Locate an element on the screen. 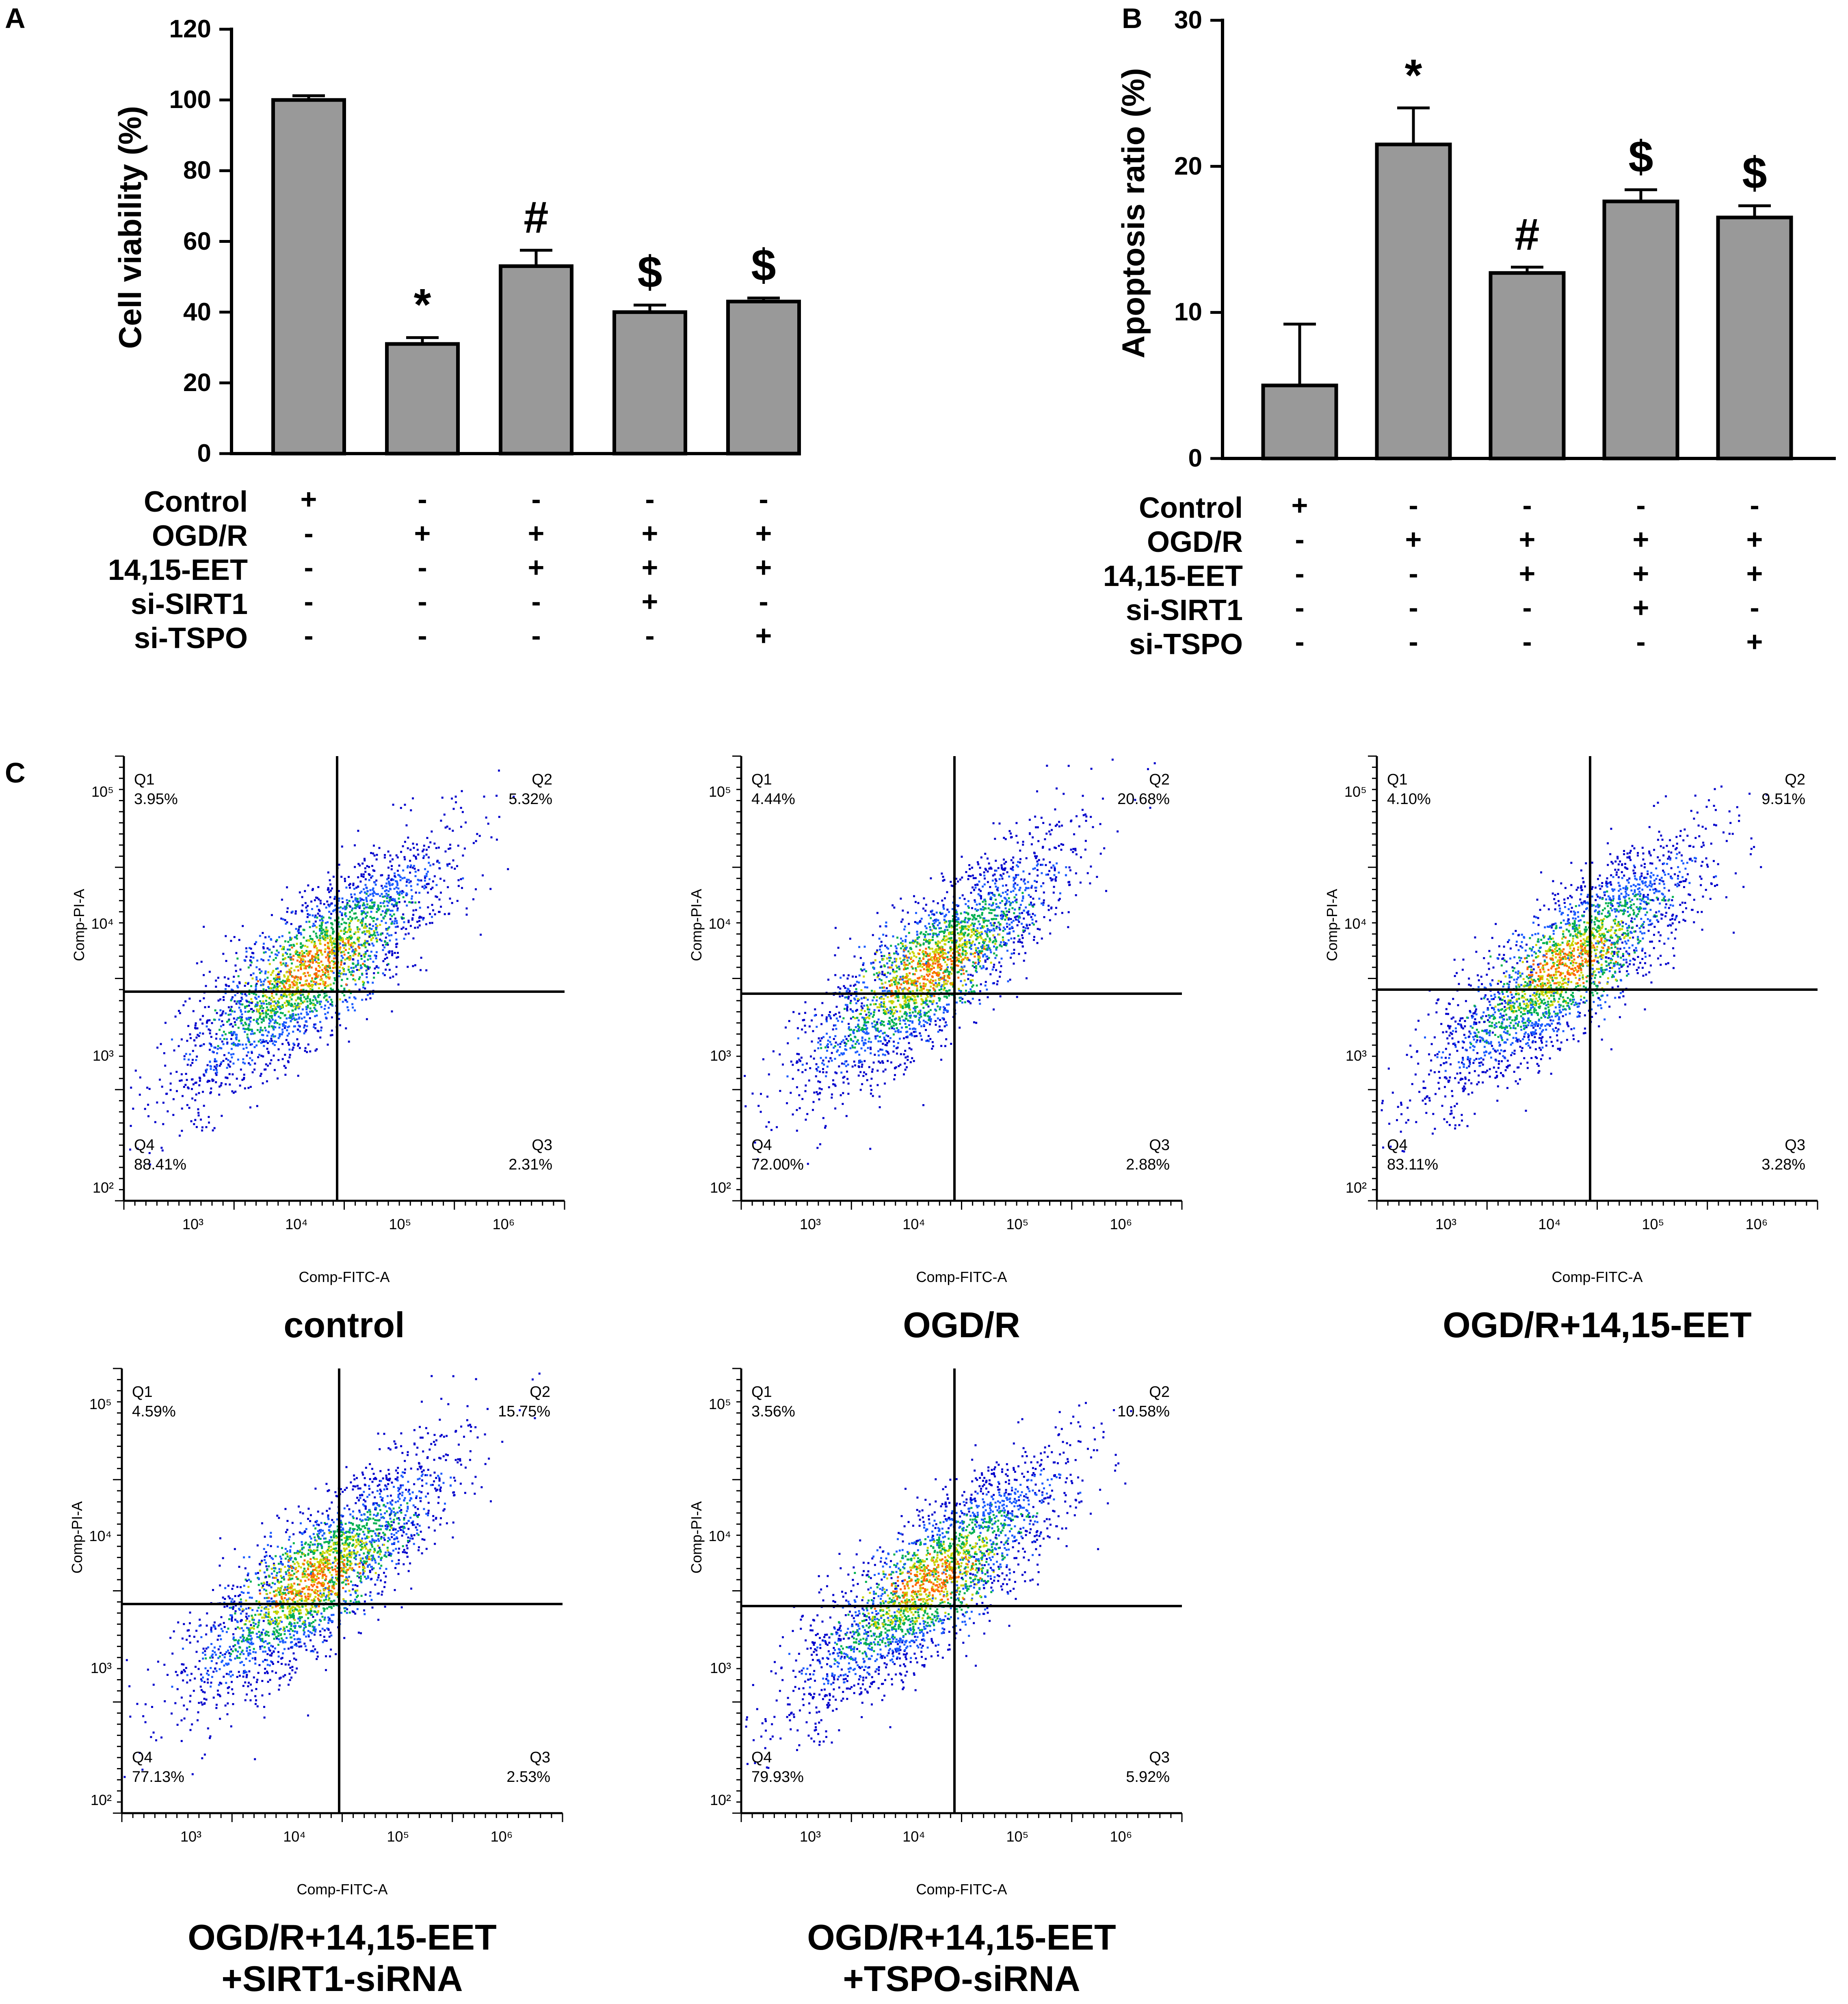 This screenshot has width=1848, height=2004. quadrant-q4-label: Q4 83.11% is located at coordinates (1433, 1155).